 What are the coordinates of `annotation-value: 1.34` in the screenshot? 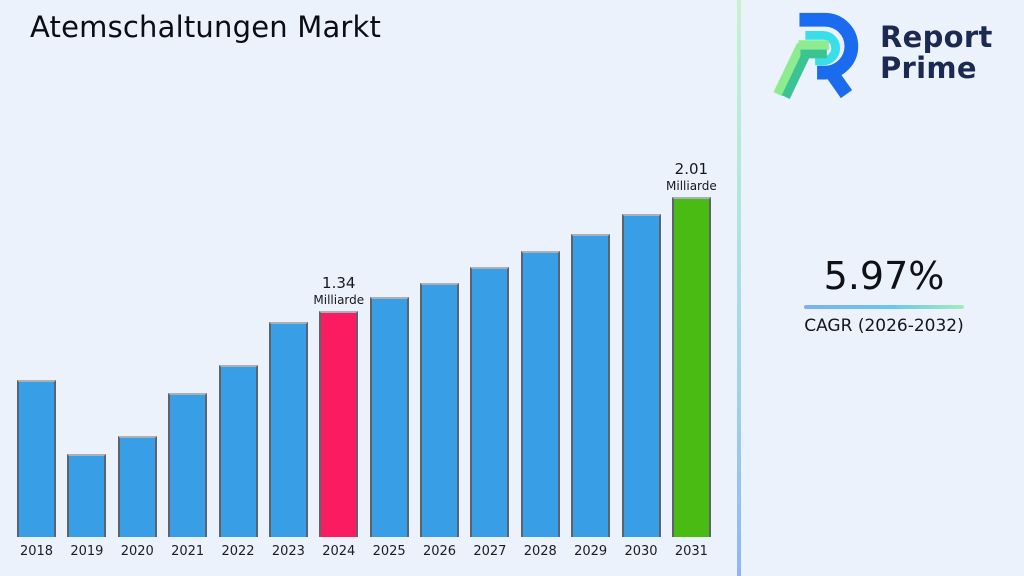 It's located at (339, 283).